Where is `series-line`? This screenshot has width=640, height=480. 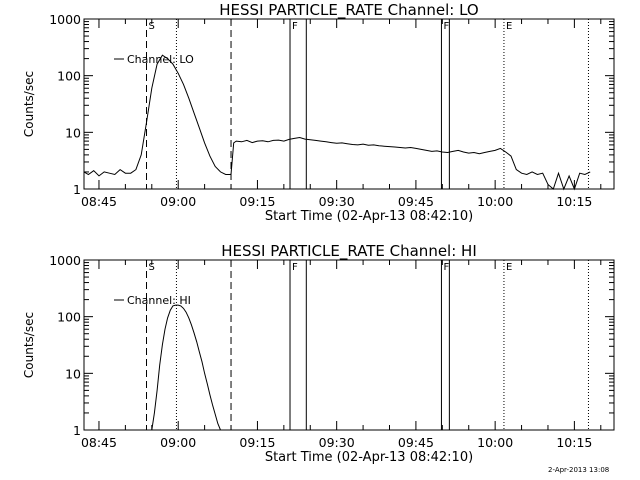
series-line is located at coordinates (186, 367).